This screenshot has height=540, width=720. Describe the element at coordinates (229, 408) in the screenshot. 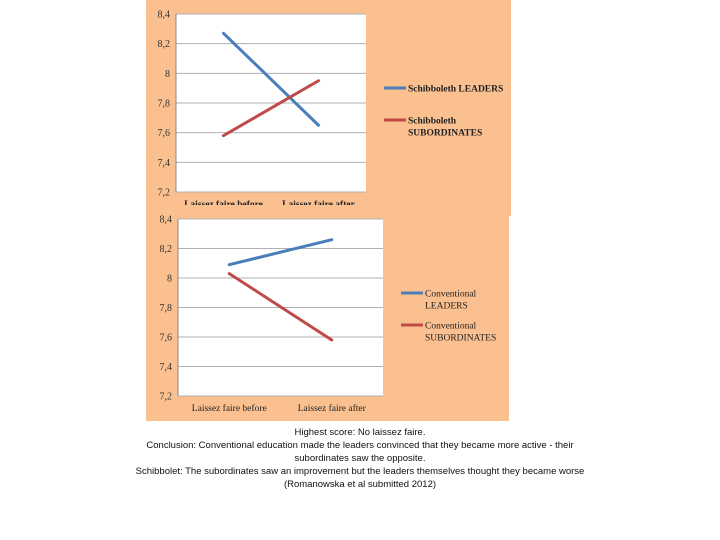

I see `x-tick-label: Laissez faire before` at that location.